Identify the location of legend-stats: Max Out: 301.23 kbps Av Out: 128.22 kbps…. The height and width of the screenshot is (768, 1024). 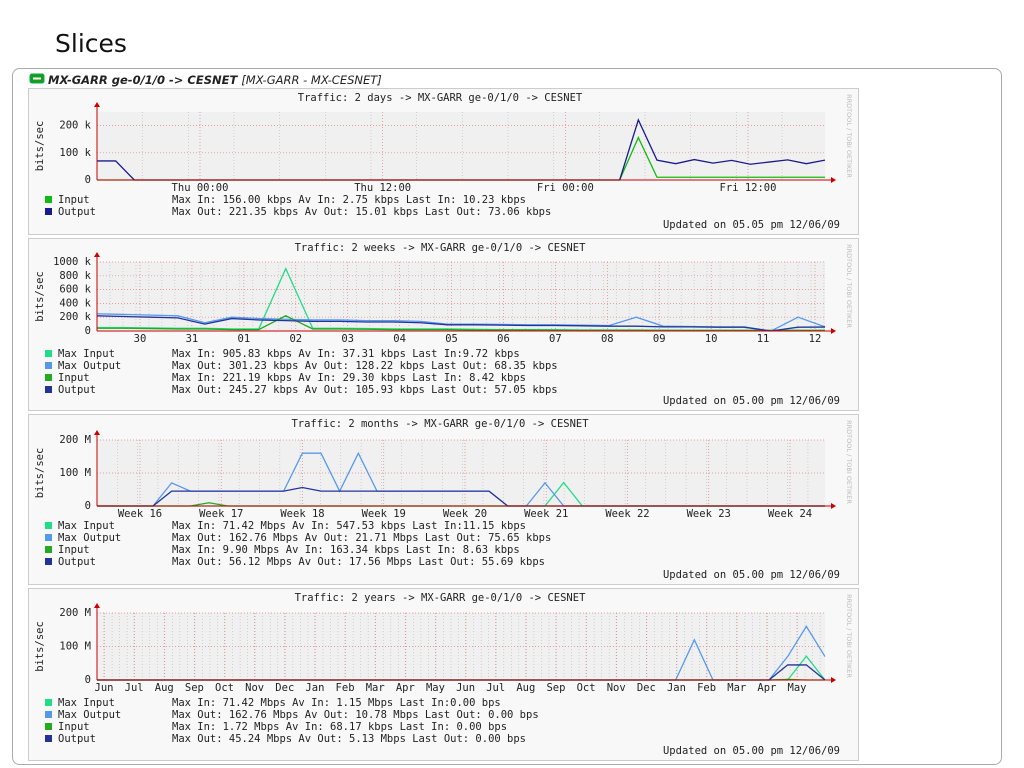
(365, 366).